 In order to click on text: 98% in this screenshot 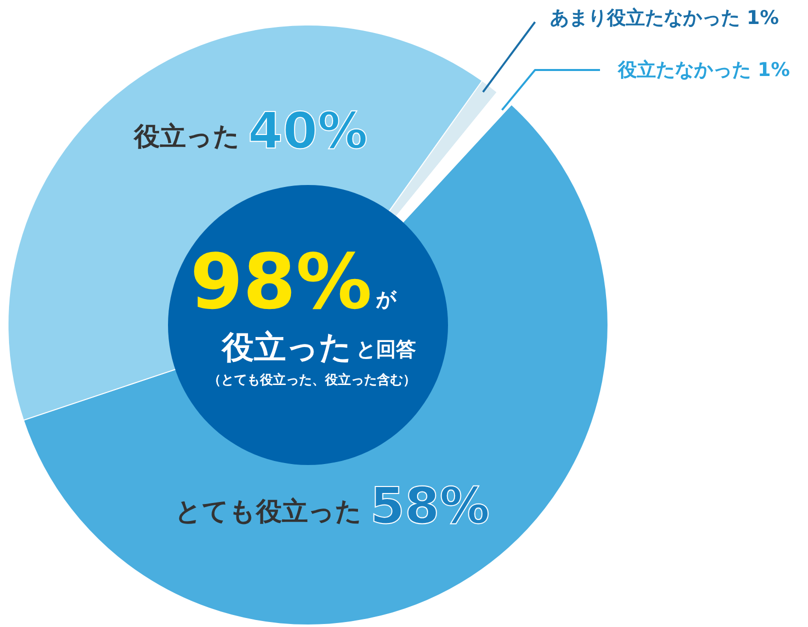, I will do `click(281, 281)`.